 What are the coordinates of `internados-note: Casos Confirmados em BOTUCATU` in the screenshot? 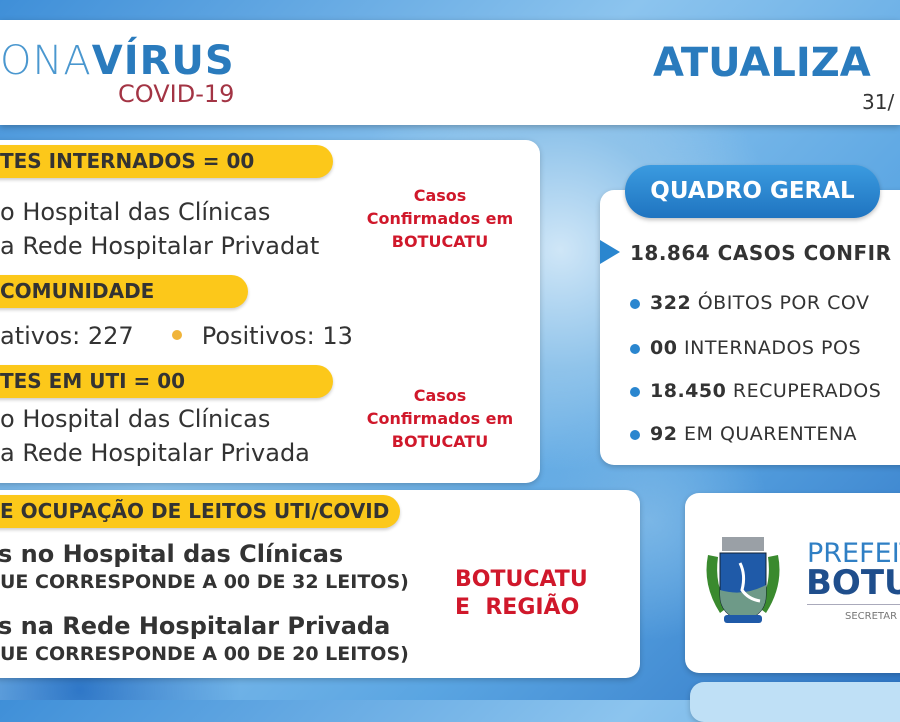 It's located at (440, 218).